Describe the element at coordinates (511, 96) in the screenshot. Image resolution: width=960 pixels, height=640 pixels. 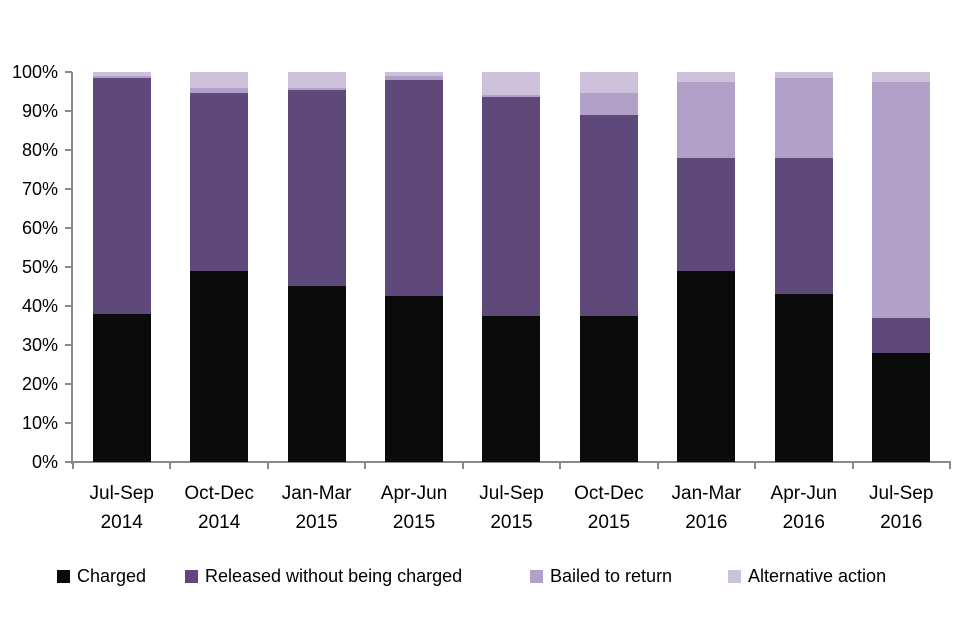
I see `bar-segment-5-bailed-to-return` at that location.